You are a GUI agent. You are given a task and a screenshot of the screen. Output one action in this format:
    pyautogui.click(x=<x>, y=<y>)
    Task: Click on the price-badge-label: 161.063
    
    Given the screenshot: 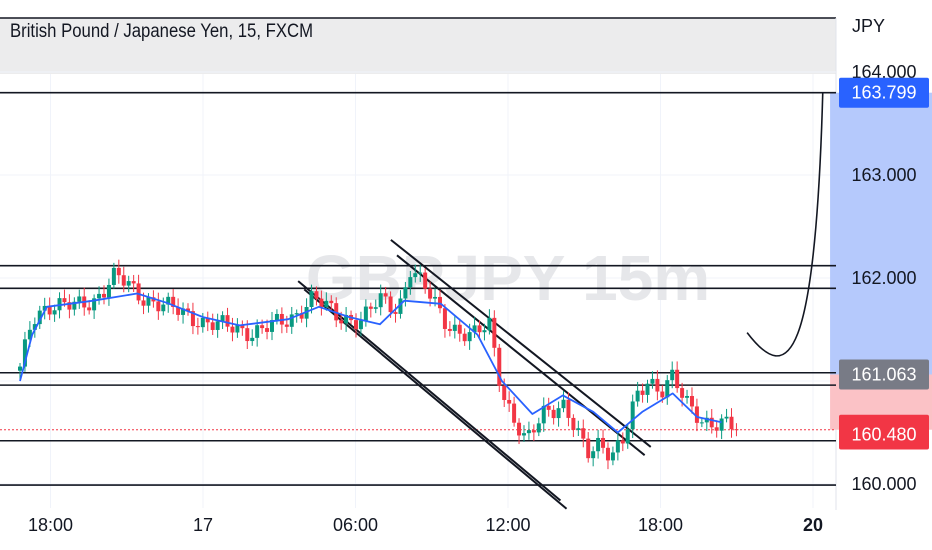 What is the action you would take?
    pyautogui.click(x=883, y=375)
    